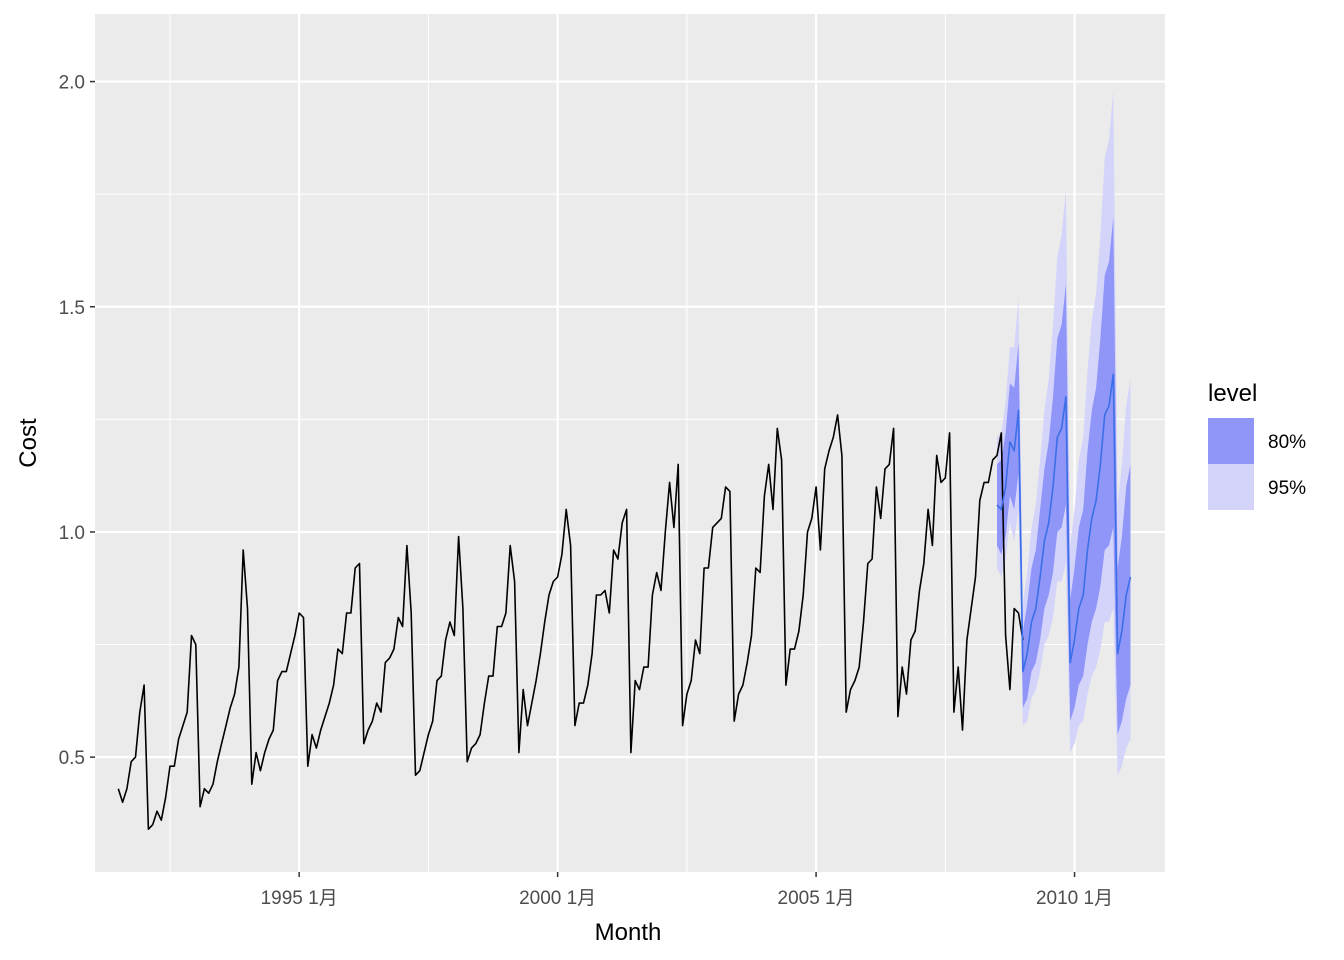 The width and height of the screenshot is (1344, 960). What do you see at coordinates (1257, 445) in the screenshot?
I see `legend: level 80% 95%` at bounding box center [1257, 445].